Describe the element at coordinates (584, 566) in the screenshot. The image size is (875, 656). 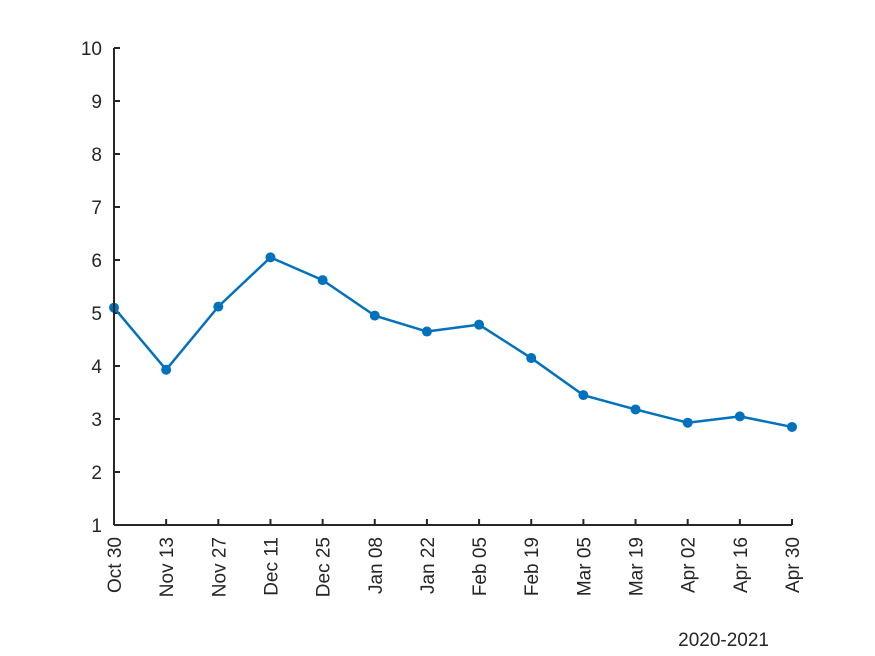
I see `x-tick-label: Mar 05` at that location.